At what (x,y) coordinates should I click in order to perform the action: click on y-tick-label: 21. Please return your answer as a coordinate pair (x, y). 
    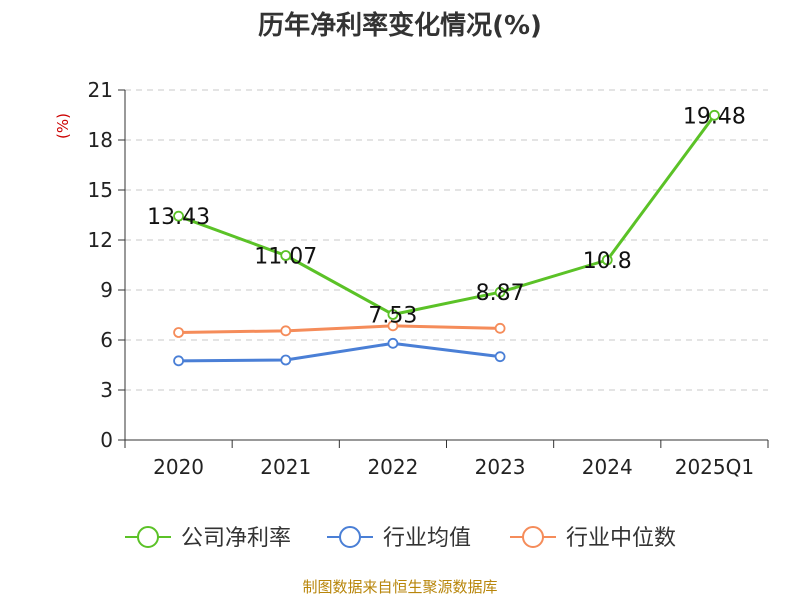
    Looking at the image, I should click on (100, 90).